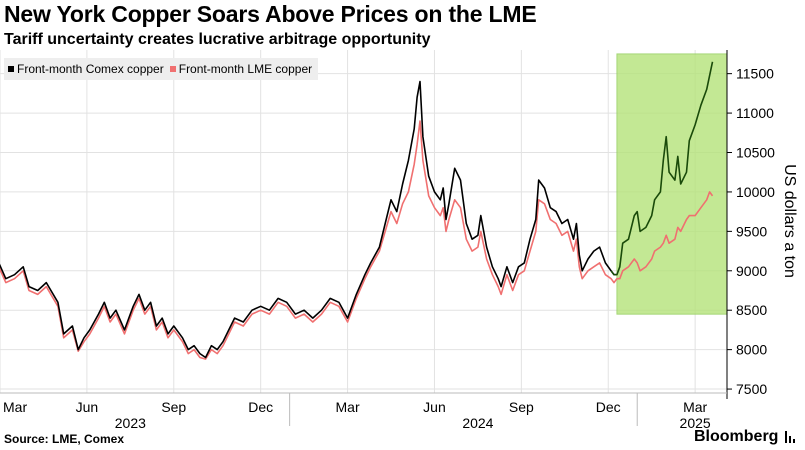 This screenshot has height=450, width=805. What do you see at coordinates (662, 168) in the screenshot?
I see `series-line-comex-highlight` at bounding box center [662, 168].